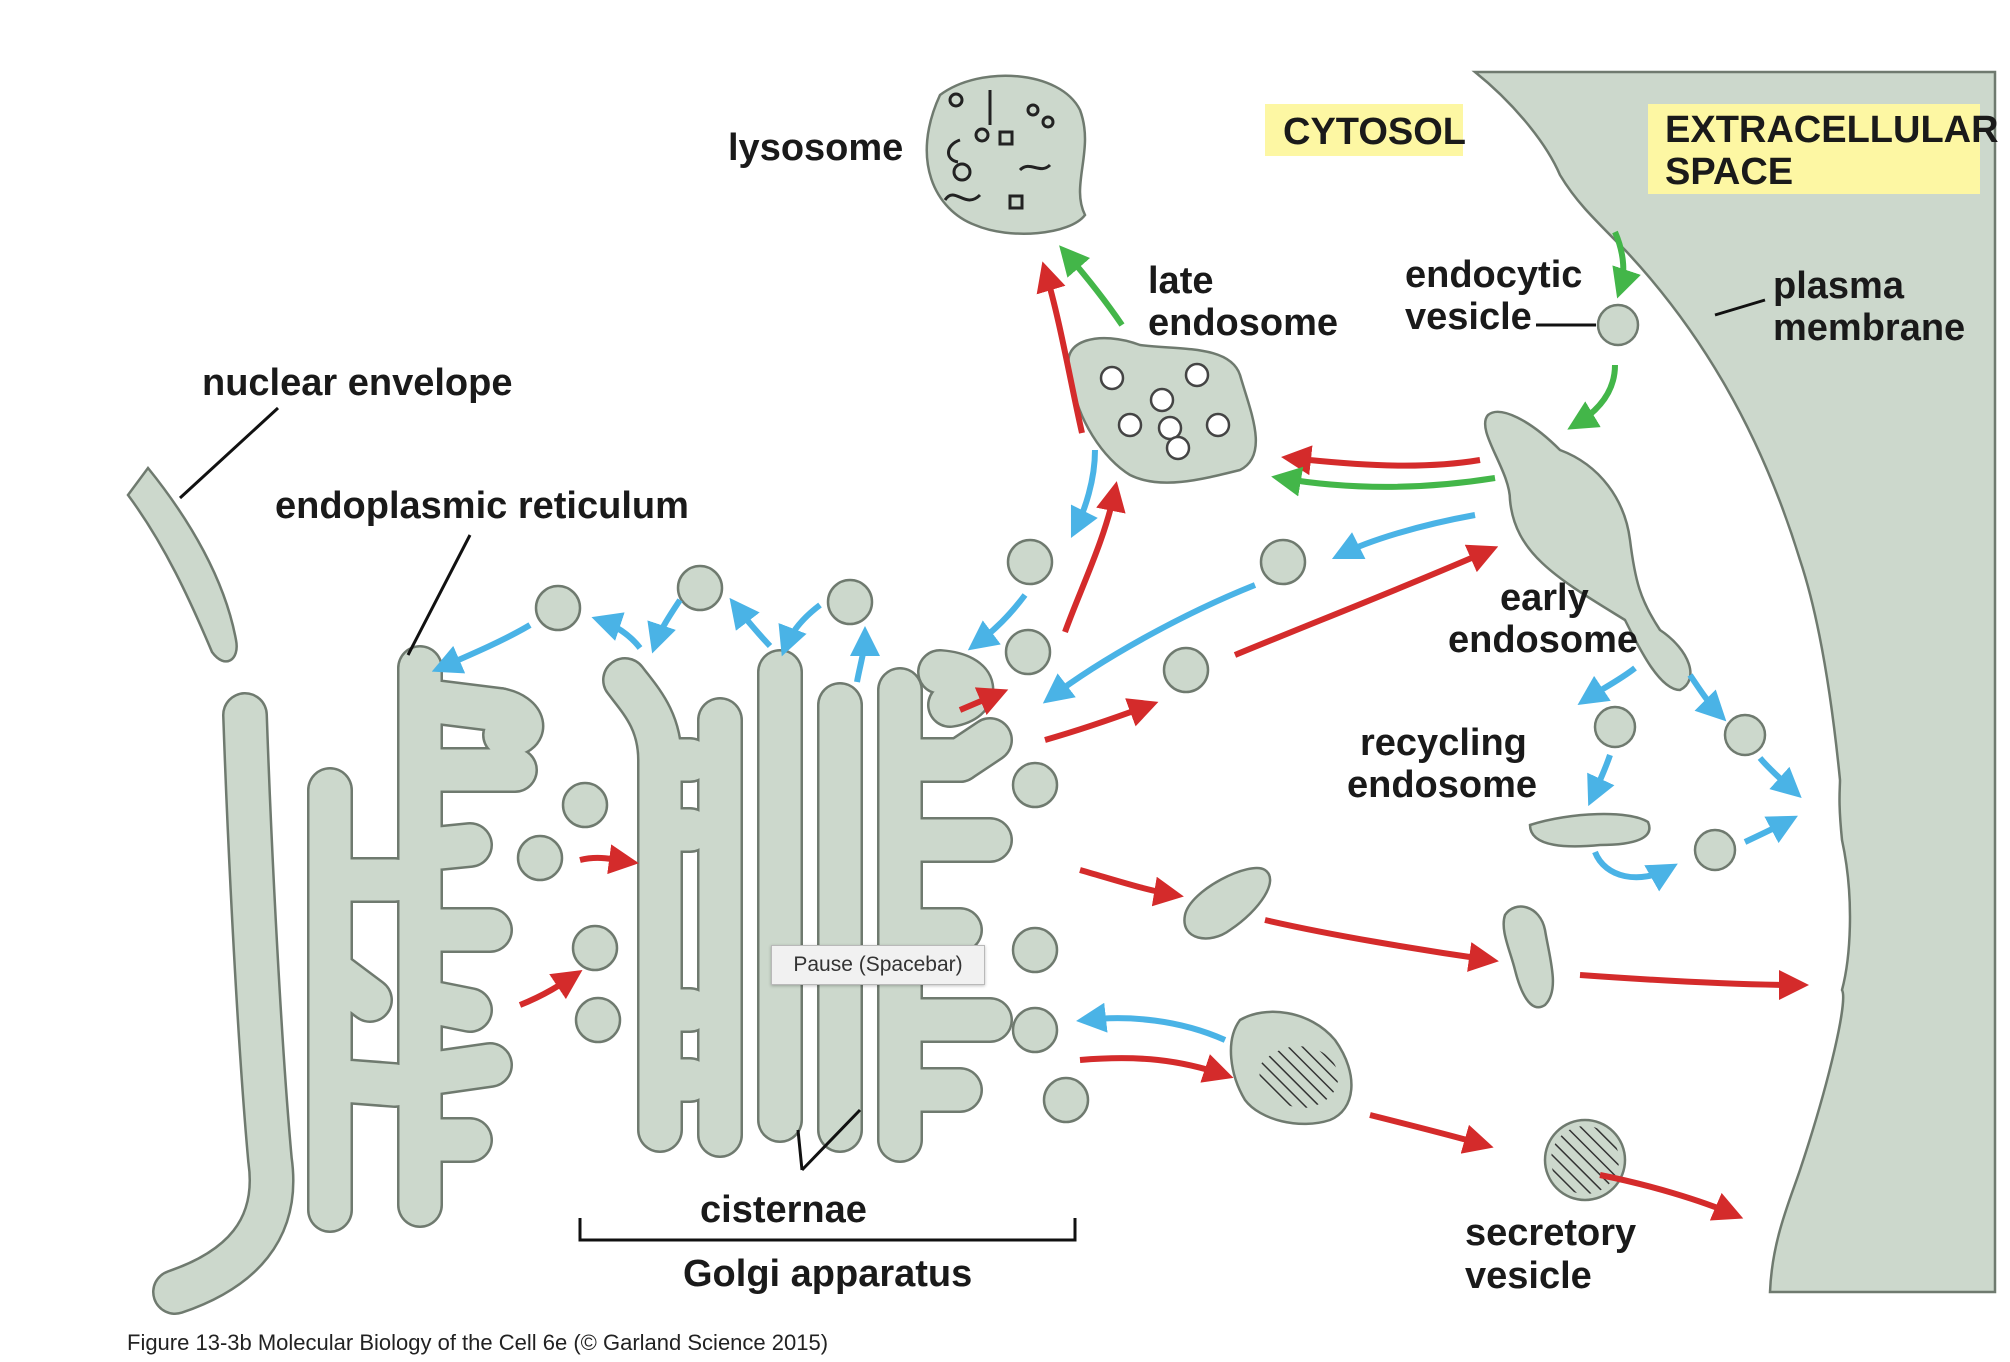 This screenshot has height=1362, width=2010. What do you see at coordinates (357, 383) in the screenshot?
I see `label-nuclear-envelope: nuclear envelope` at bounding box center [357, 383].